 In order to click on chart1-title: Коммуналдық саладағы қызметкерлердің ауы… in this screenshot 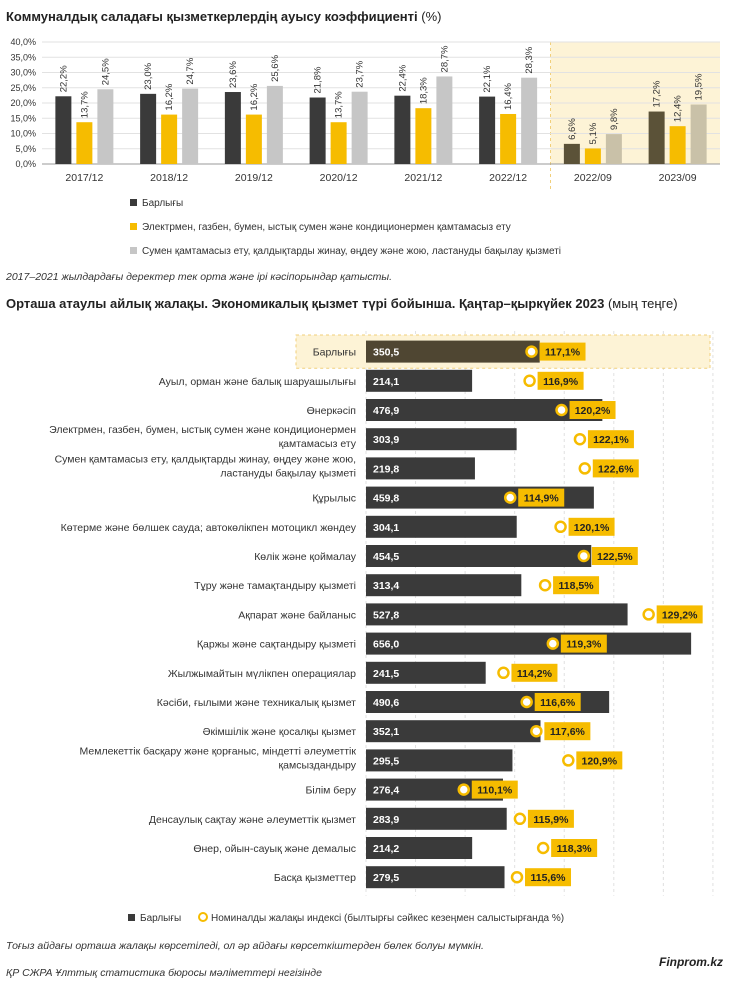, I will do `click(223, 16)`.